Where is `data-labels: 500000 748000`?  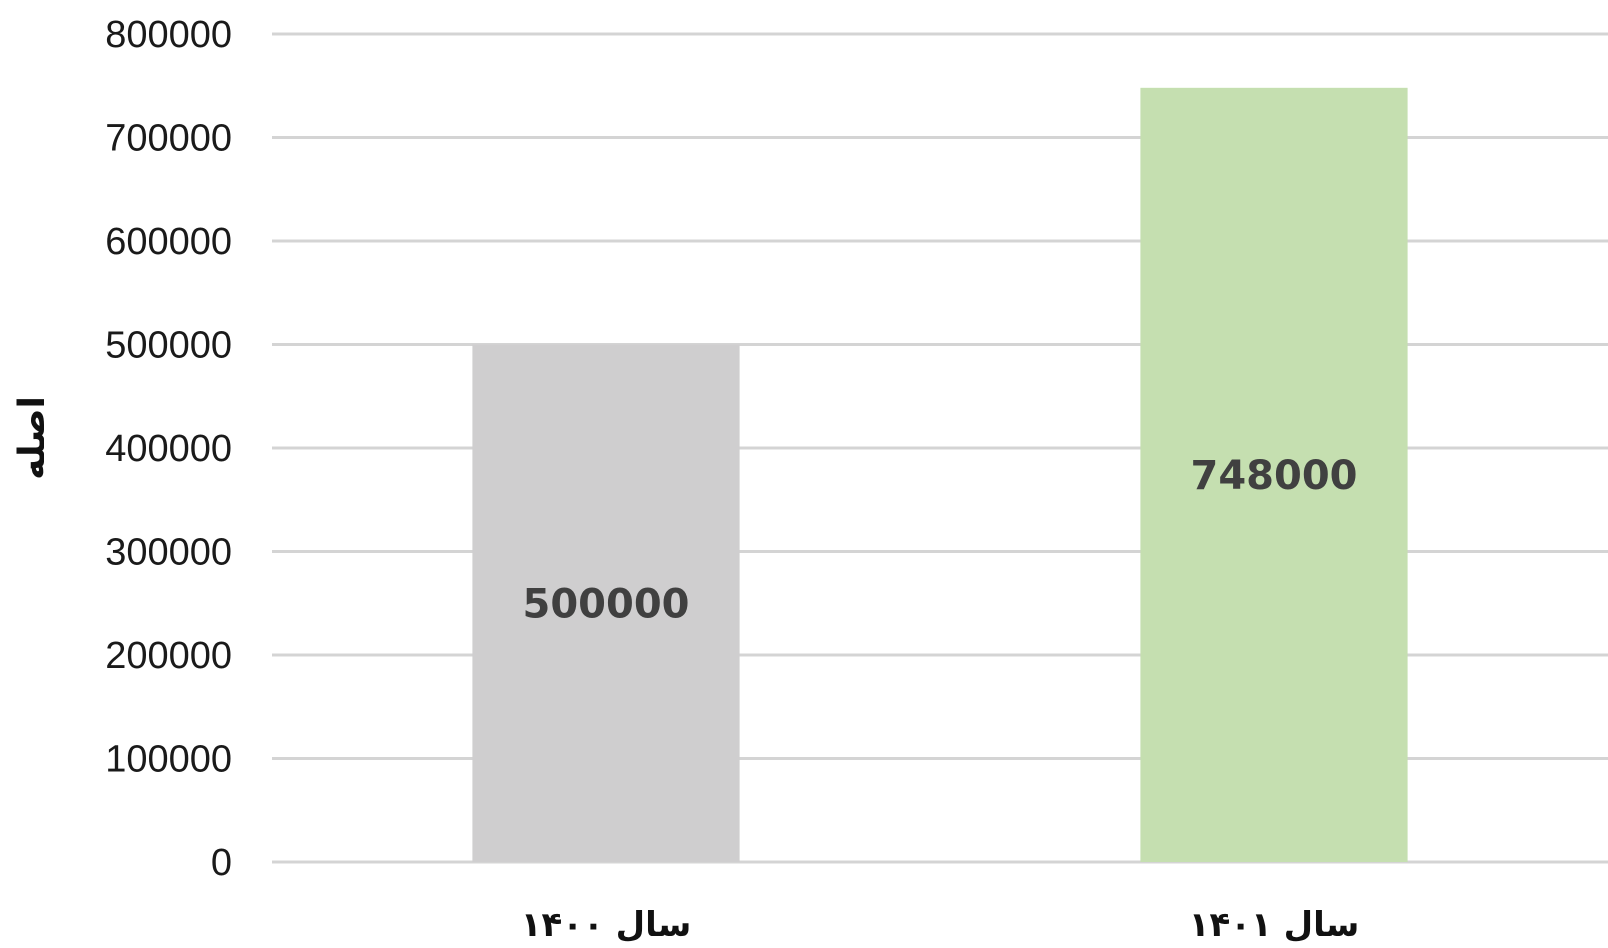 data-labels: 500000 748000 is located at coordinates (940, 540).